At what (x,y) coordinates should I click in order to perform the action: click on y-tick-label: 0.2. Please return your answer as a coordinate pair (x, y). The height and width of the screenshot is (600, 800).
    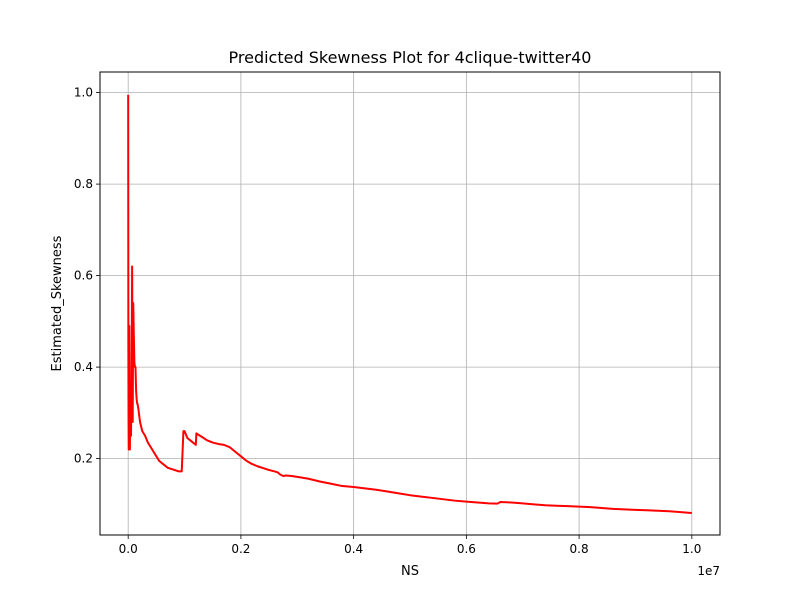
    Looking at the image, I should click on (83, 459).